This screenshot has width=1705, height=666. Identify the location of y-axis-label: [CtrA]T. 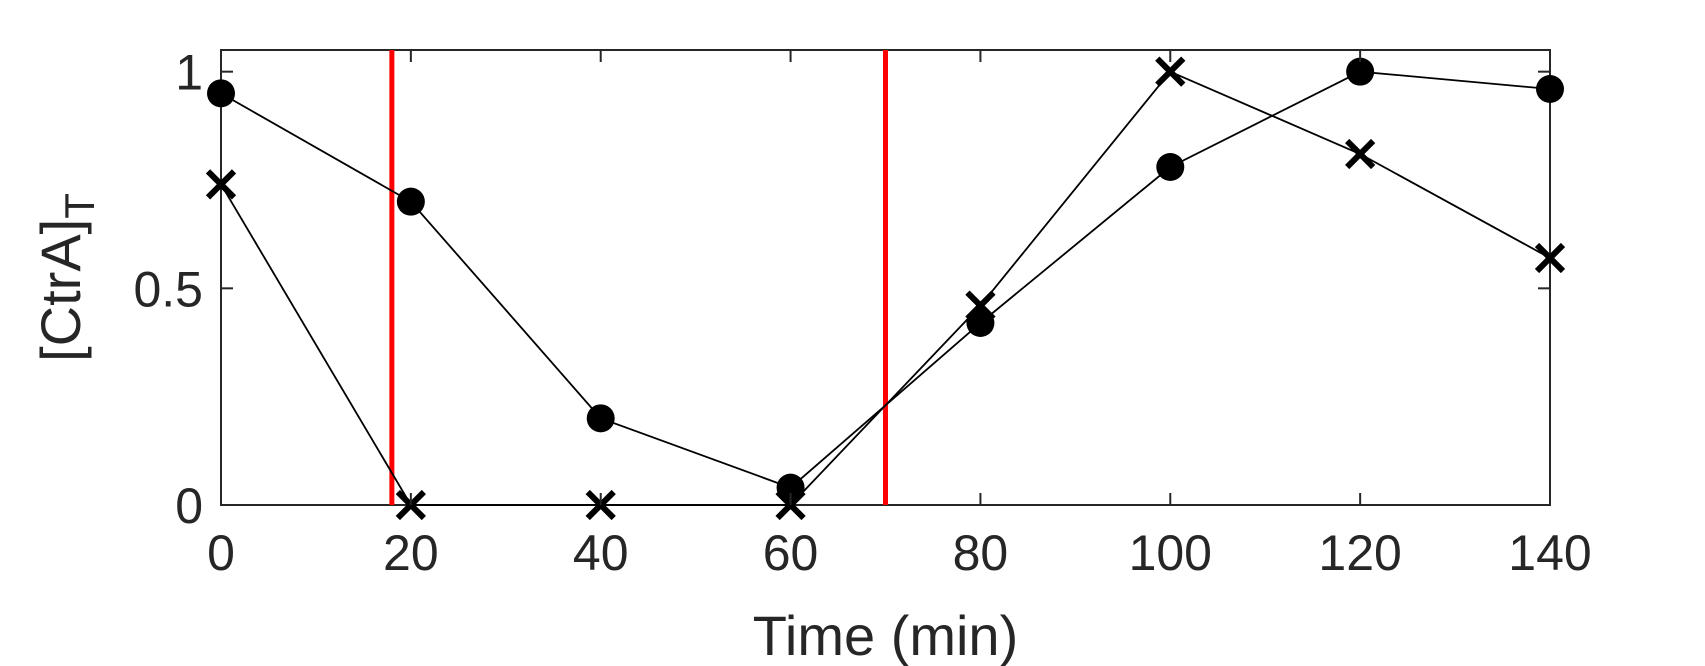
(66, 277).